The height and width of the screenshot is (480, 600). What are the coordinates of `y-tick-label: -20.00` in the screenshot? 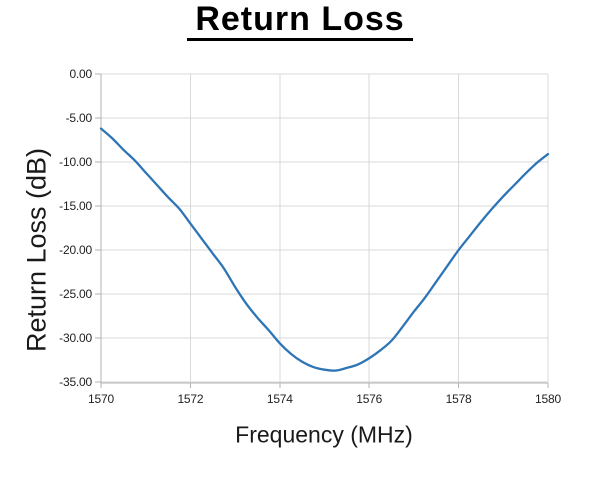 It's located at (75, 250).